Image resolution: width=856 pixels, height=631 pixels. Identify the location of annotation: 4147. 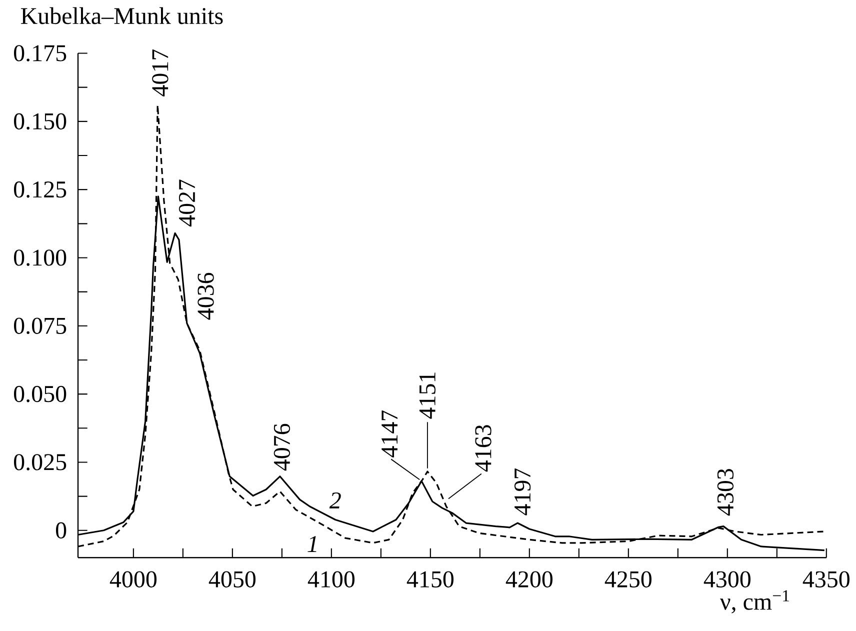
(390, 434).